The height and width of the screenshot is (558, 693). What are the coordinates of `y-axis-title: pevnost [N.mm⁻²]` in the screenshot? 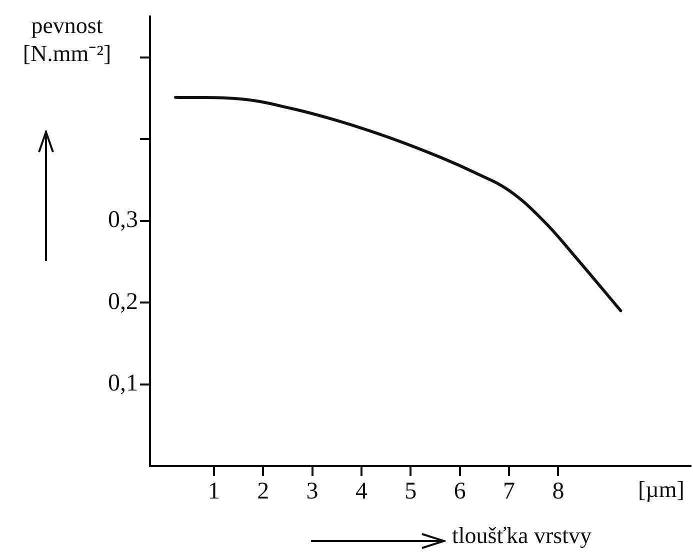 It's located at (67, 40).